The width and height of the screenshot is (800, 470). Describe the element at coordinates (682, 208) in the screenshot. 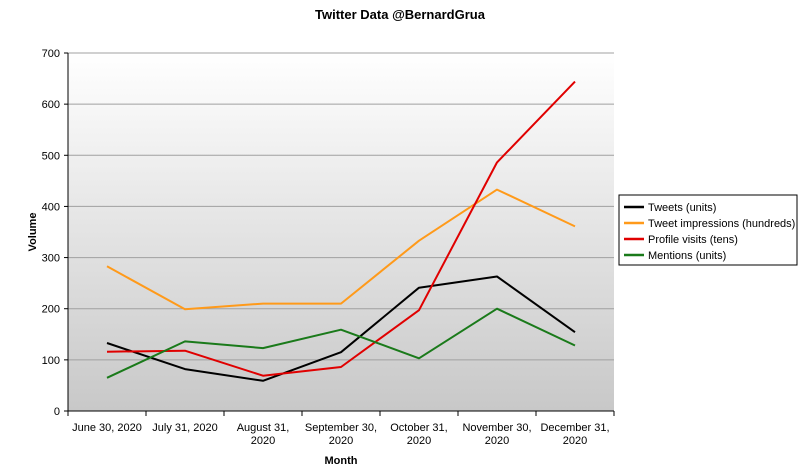

I see `legend-label: Tweets (units)` at that location.